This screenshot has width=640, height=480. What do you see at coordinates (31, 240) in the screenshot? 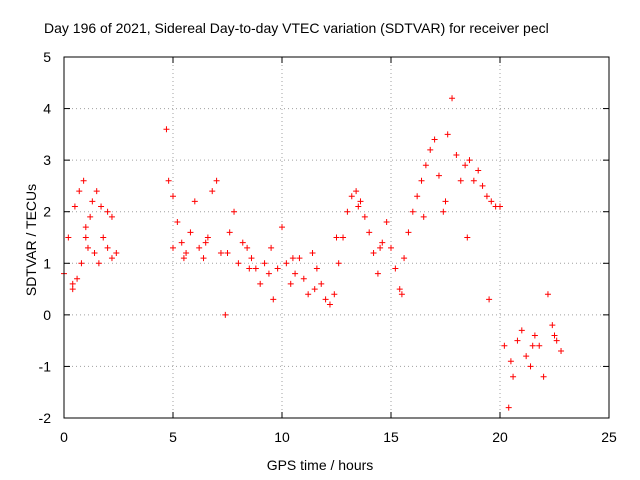
I see `y-axis-label: SDTVAR / TECUs` at bounding box center [31, 240].